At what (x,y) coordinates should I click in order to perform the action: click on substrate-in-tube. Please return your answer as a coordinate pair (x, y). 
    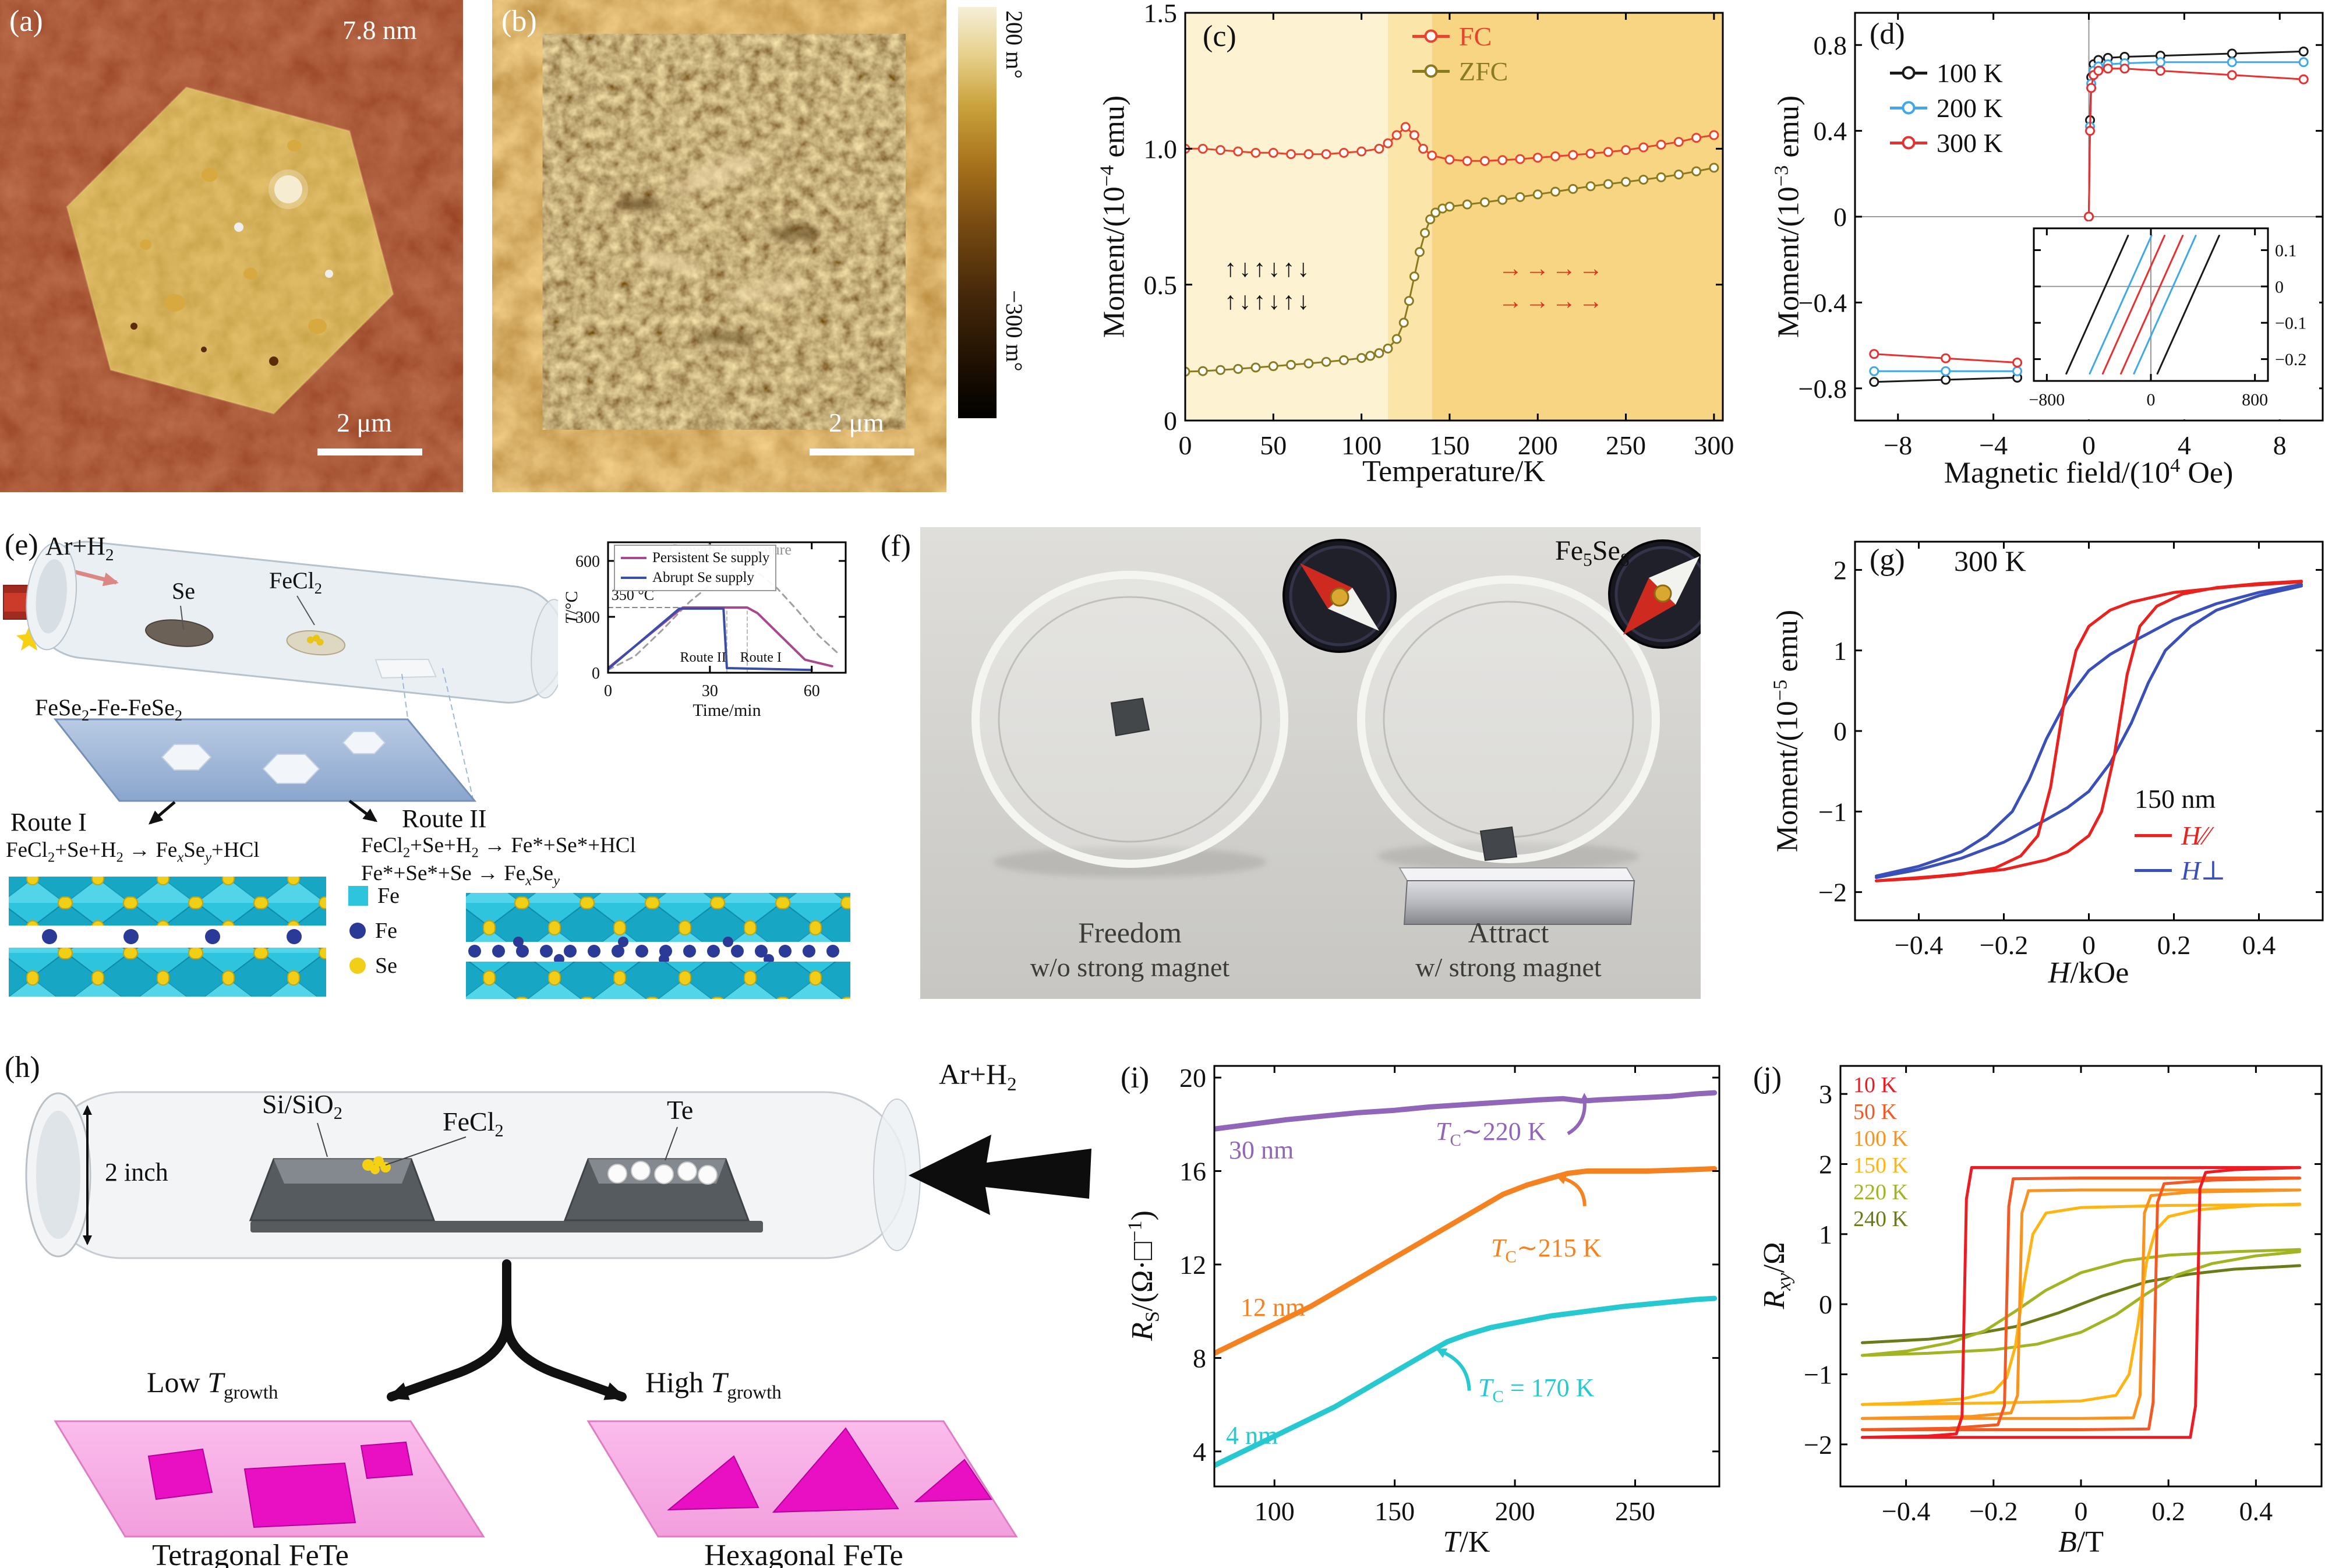
    Looking at the image, I should click on (405, 669).